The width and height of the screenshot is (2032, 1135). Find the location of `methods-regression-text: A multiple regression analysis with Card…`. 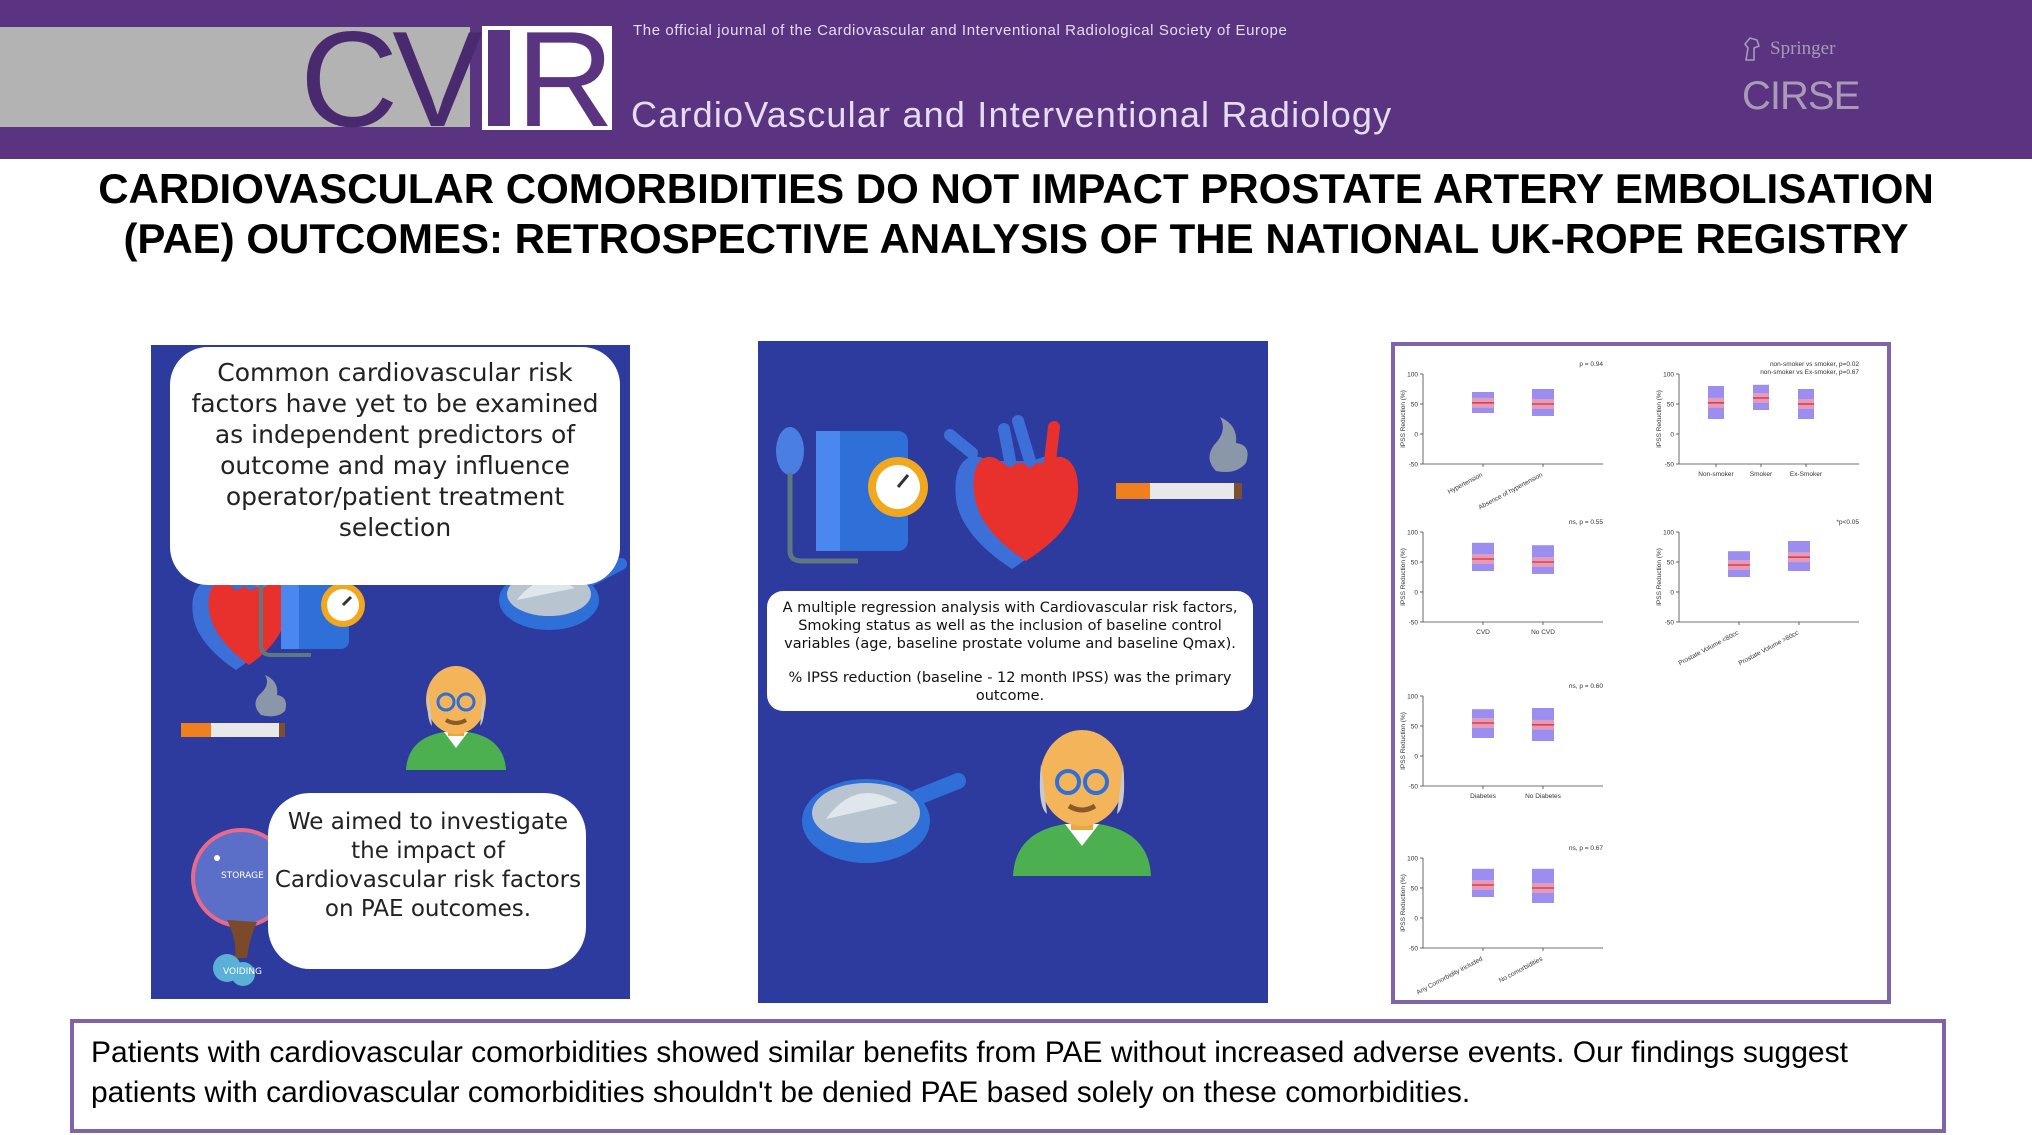

methods-regression-text: A multiple regression analysis with Card… is located at coordinates (1010, 626).